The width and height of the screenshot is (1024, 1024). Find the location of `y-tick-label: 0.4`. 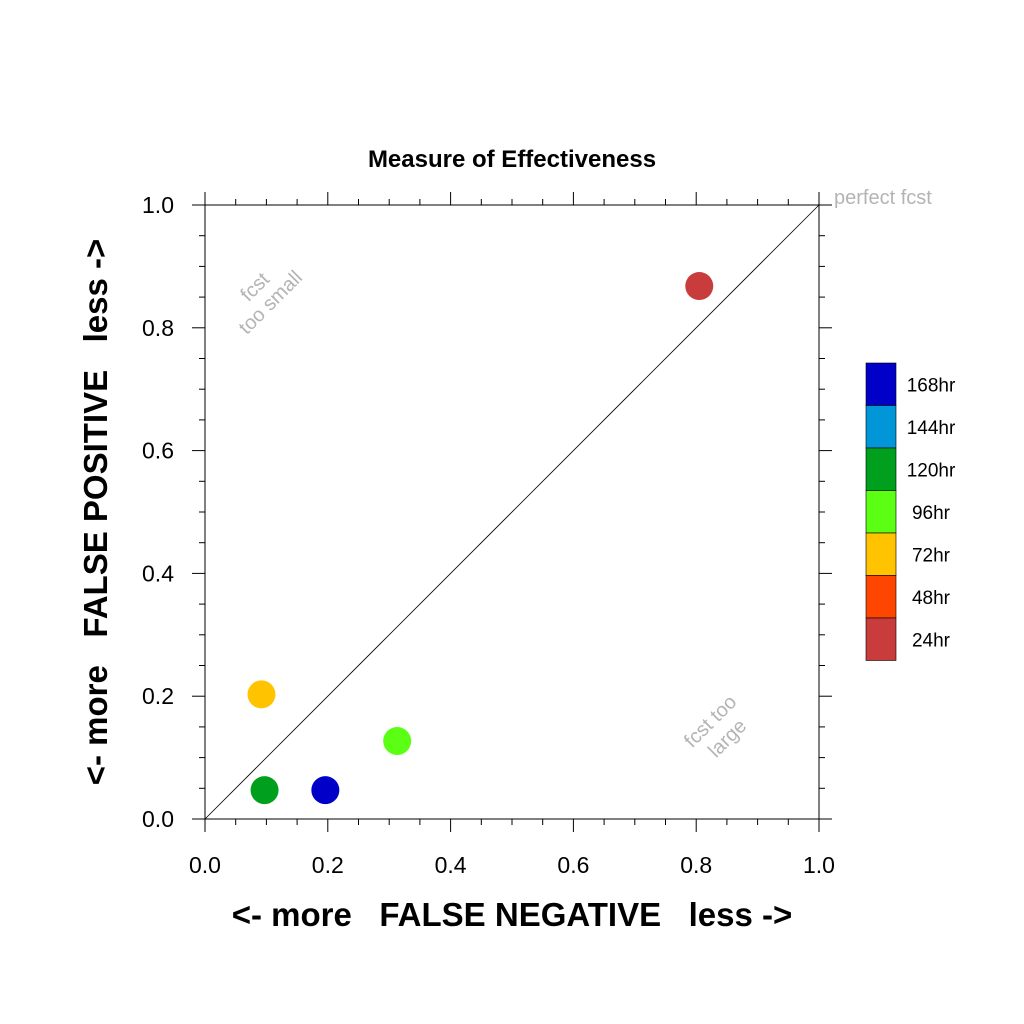

y-tick-label: 0.4 is located at coordinates (158, 573).